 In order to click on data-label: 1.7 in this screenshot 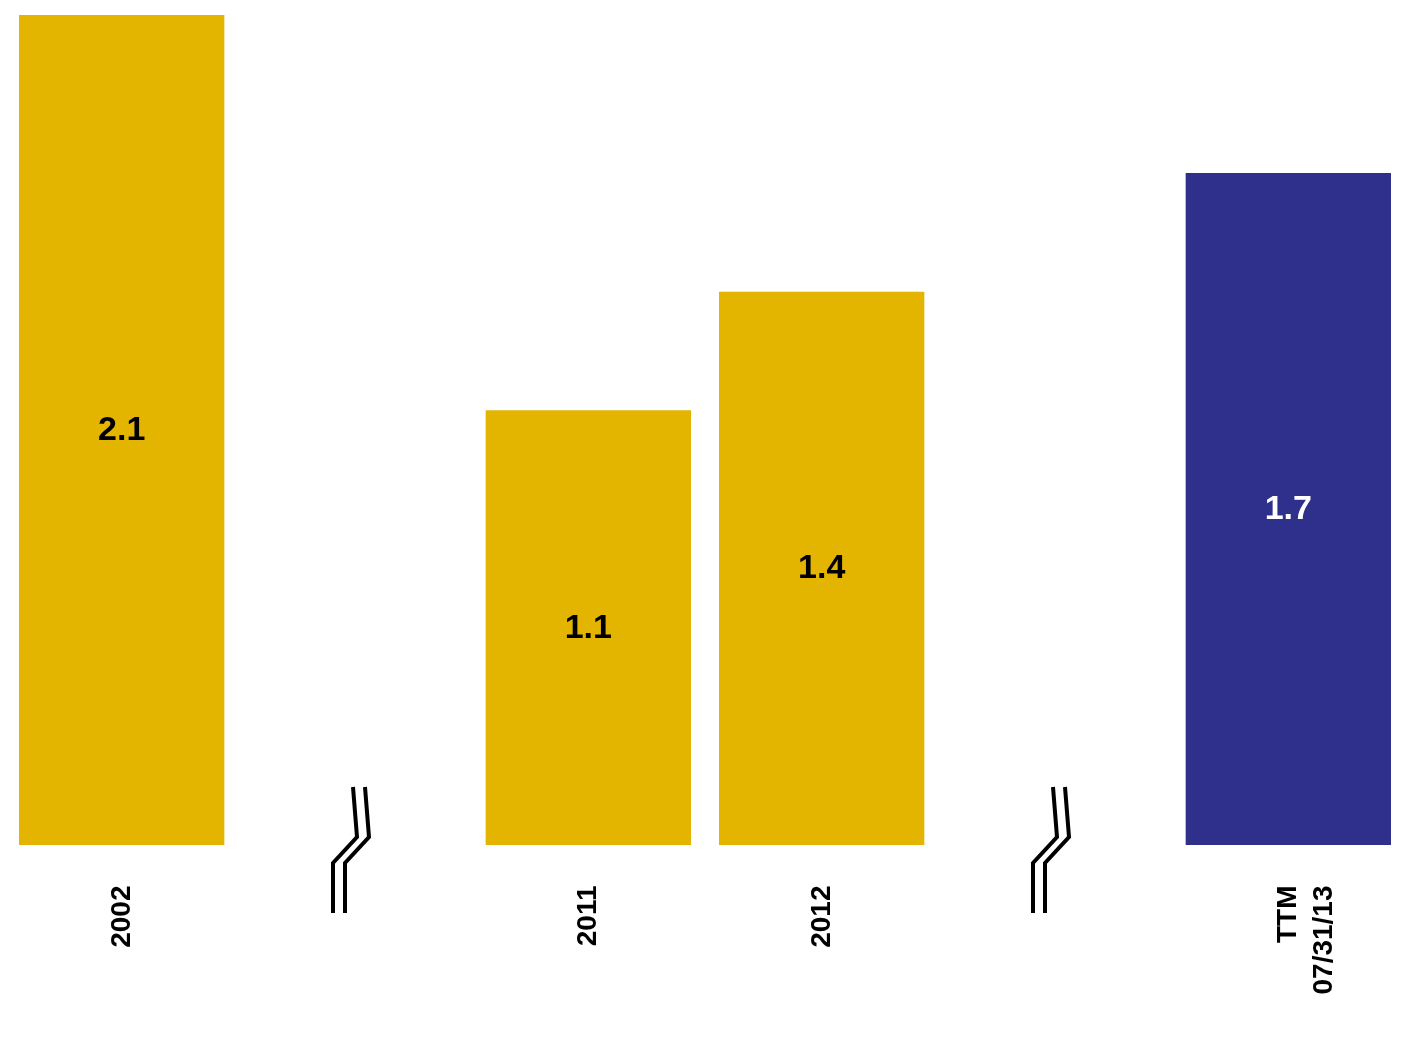, I will do `click(1288, 507)`.